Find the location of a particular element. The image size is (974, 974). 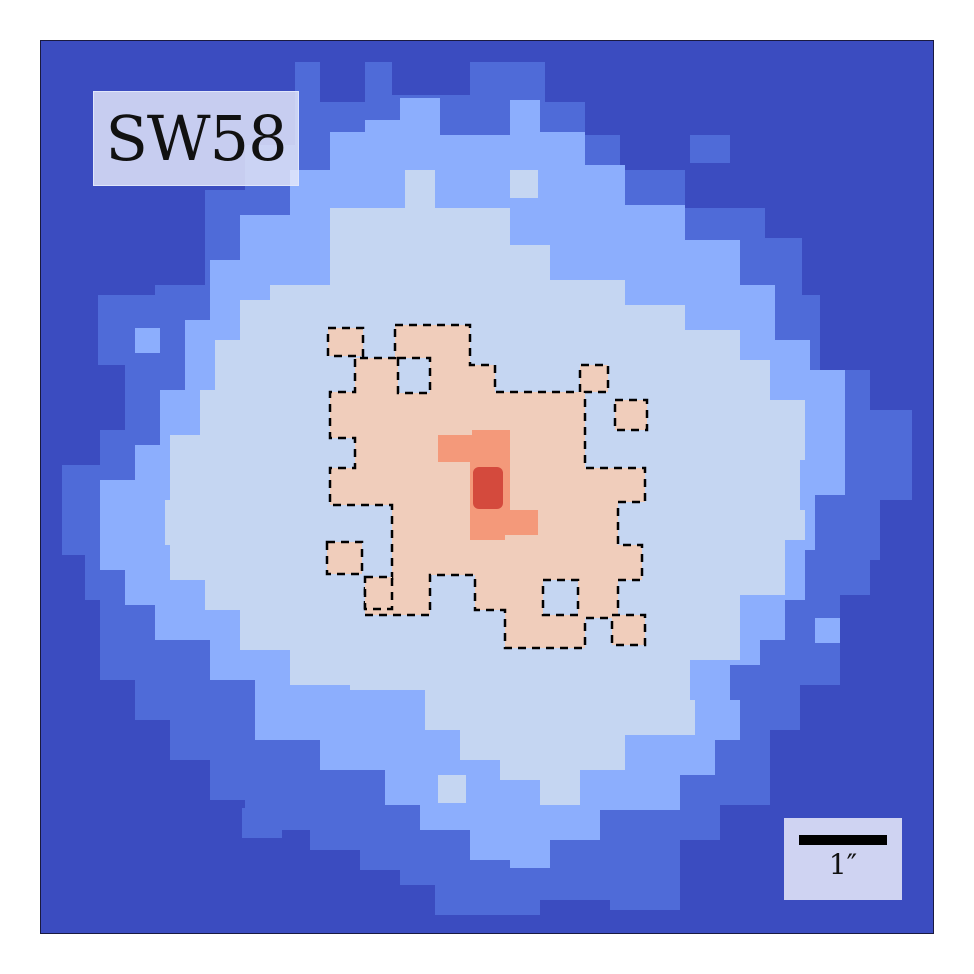

scale-bar is located at coordinates (843, 840).